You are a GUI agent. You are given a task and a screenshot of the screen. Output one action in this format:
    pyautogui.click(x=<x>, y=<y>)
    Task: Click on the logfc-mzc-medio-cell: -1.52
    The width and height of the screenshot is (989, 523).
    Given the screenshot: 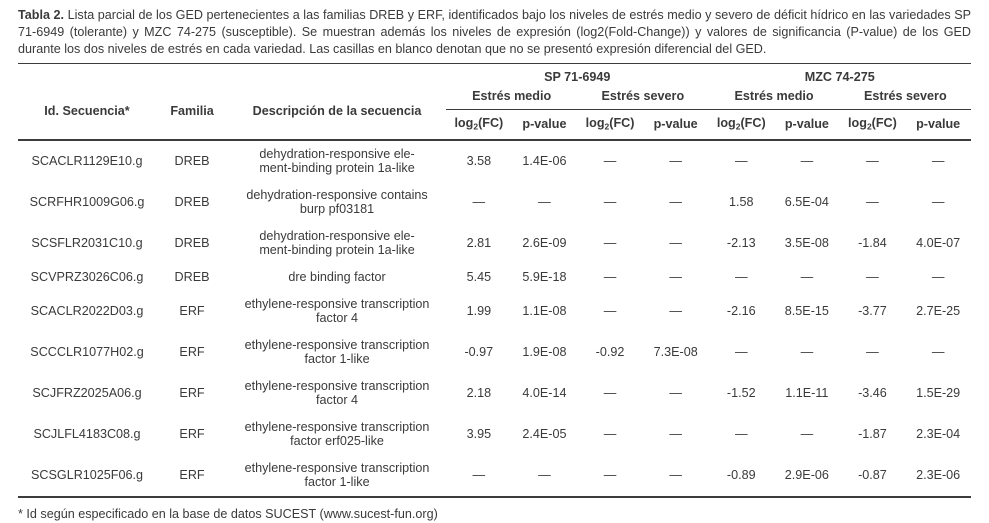 What is the action you would take?
    pyautogui.click(x=741, y=392)
    